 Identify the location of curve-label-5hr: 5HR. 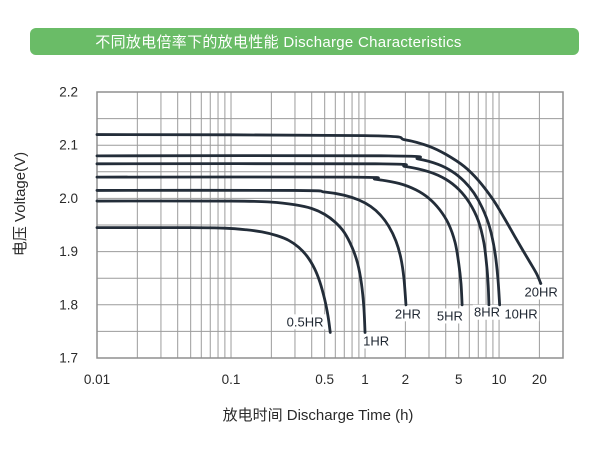
(450, 315).